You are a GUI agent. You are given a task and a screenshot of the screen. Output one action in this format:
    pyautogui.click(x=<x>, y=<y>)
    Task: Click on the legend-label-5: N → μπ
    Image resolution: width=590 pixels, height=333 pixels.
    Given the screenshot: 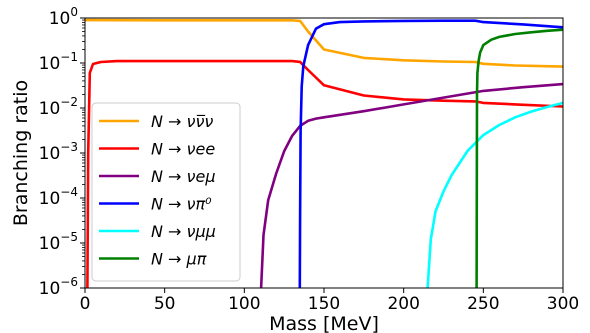 What is the action you would take?
    pyautogui.click(x=179, y=259)
    